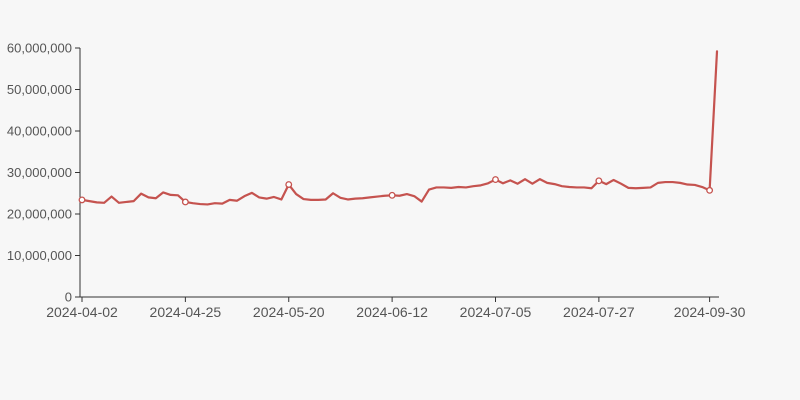  I want to click on x-tick-label: 2024-04-02, so click(82, 312).